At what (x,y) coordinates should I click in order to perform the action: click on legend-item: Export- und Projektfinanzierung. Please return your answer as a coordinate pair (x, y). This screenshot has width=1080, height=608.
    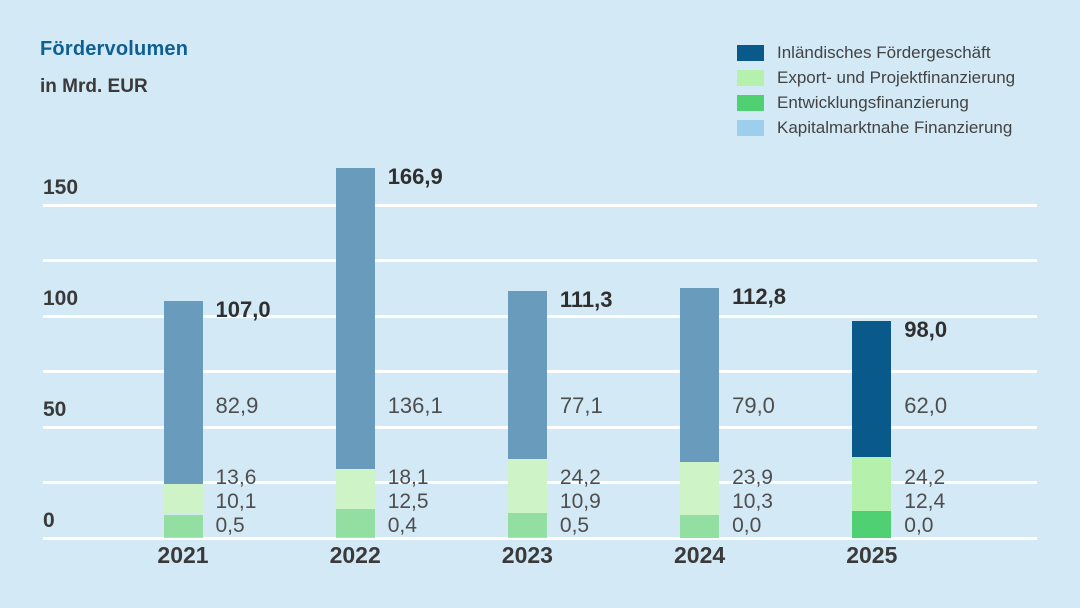
    Looking at the image, I should click on (876, 77).